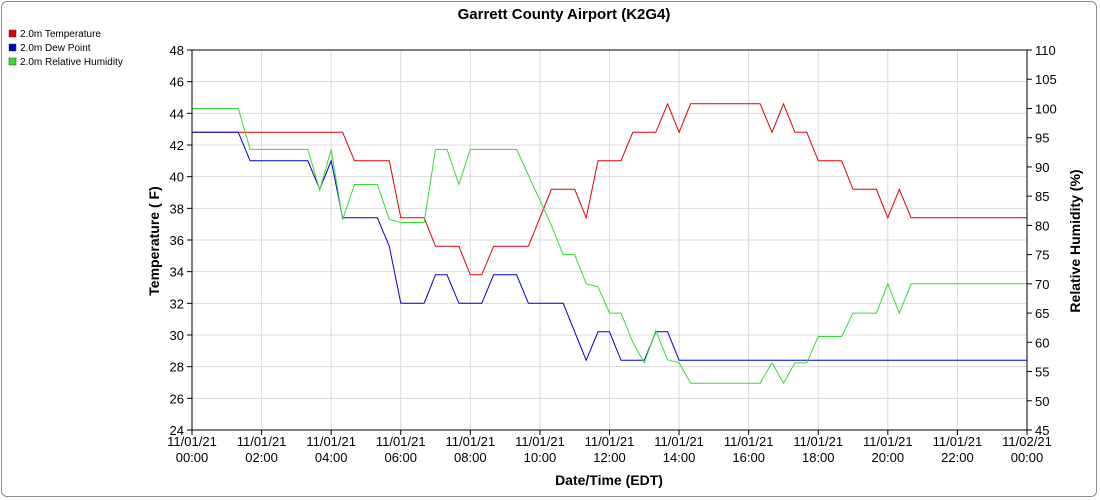 The width and height of the screenshot is (1100, 500). I want to click on x-tick-date: 11/02/21, so click(1027, 441).